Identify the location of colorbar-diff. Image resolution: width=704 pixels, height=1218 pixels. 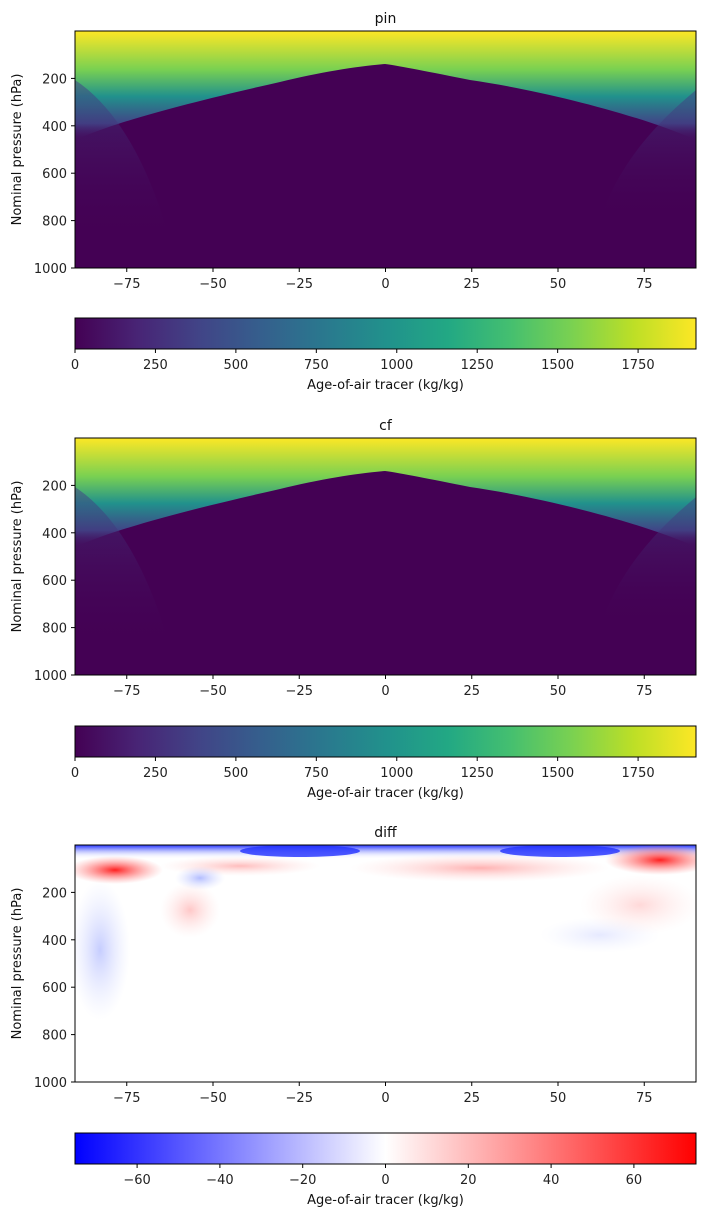
(385, 1148).